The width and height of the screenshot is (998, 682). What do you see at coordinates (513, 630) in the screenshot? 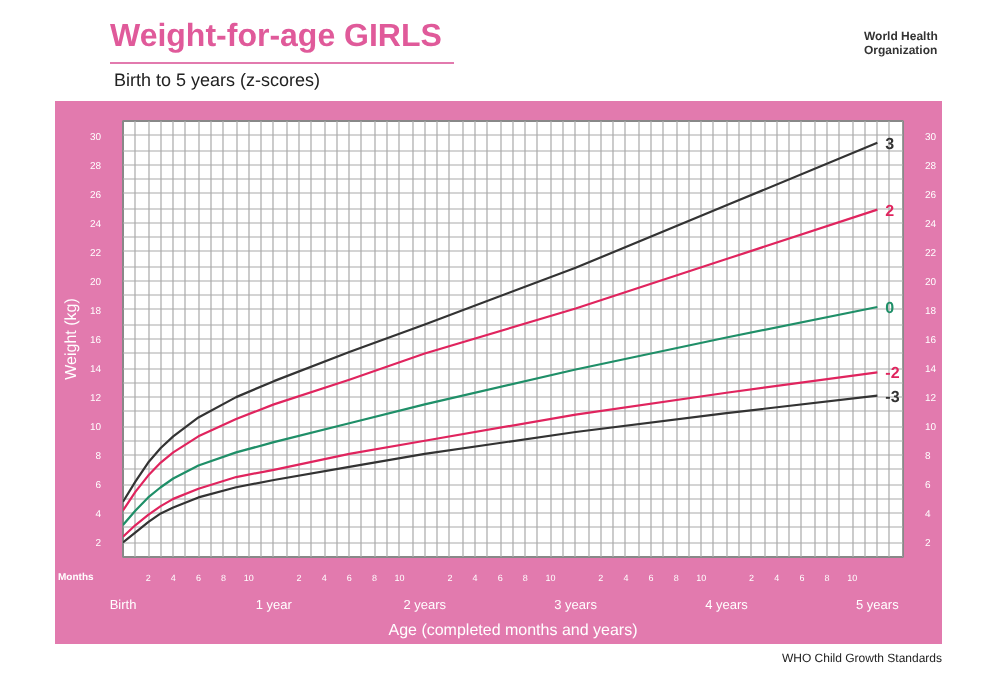
I see `x-axis-title: Age (completed months and years)` at bounding box center [513, 630].